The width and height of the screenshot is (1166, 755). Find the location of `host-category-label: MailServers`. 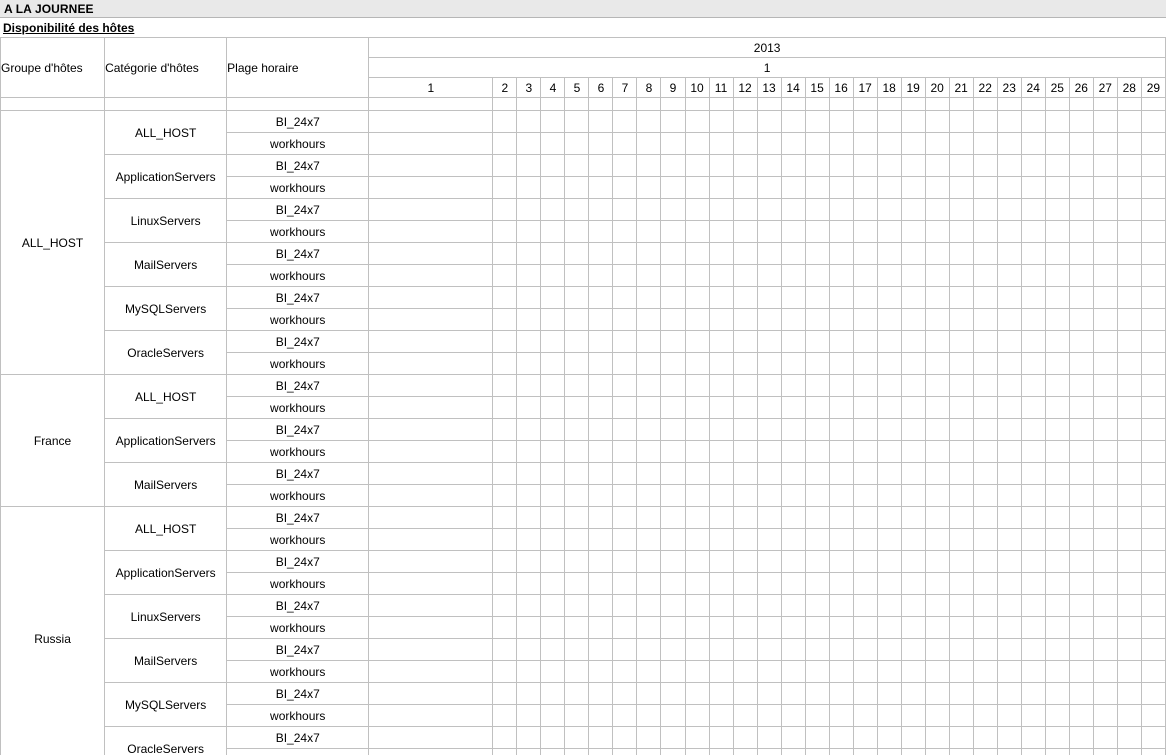

host-category-label: MailServers is located at coordinates (166, 264).